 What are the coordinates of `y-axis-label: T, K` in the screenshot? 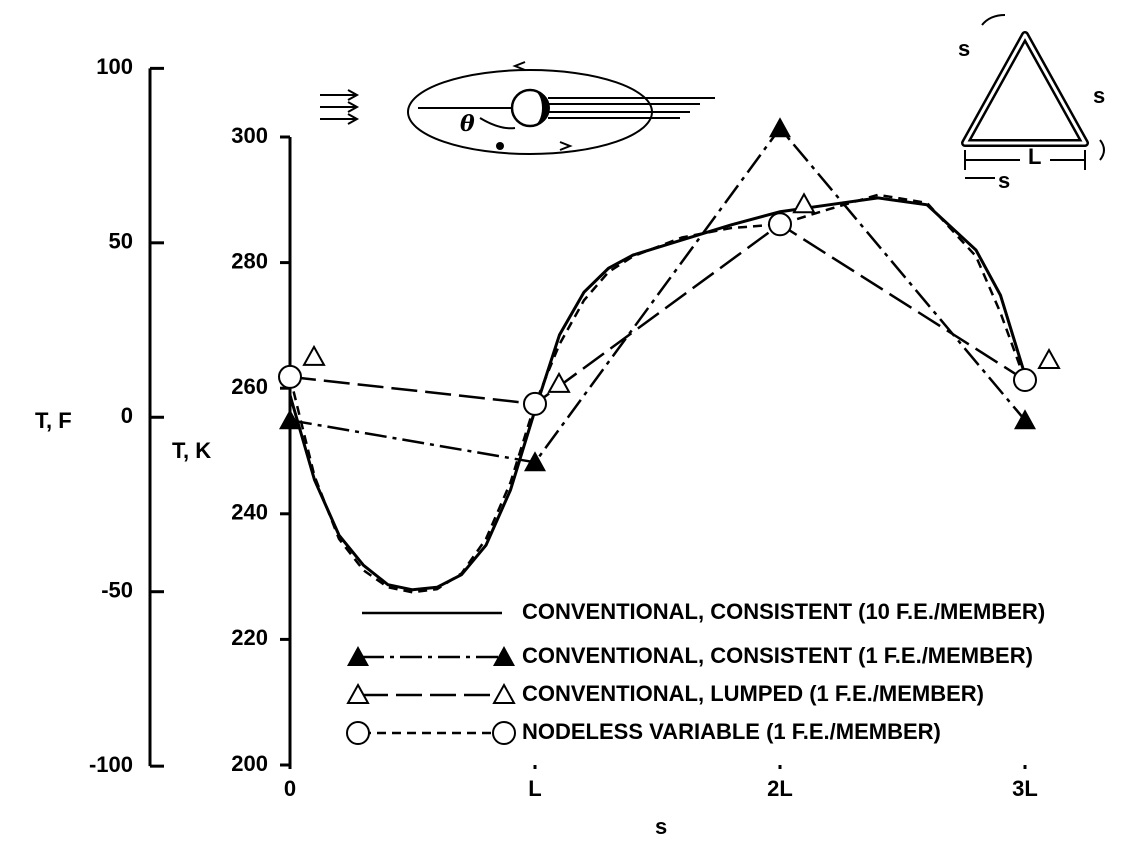 It's located at (191, 450).